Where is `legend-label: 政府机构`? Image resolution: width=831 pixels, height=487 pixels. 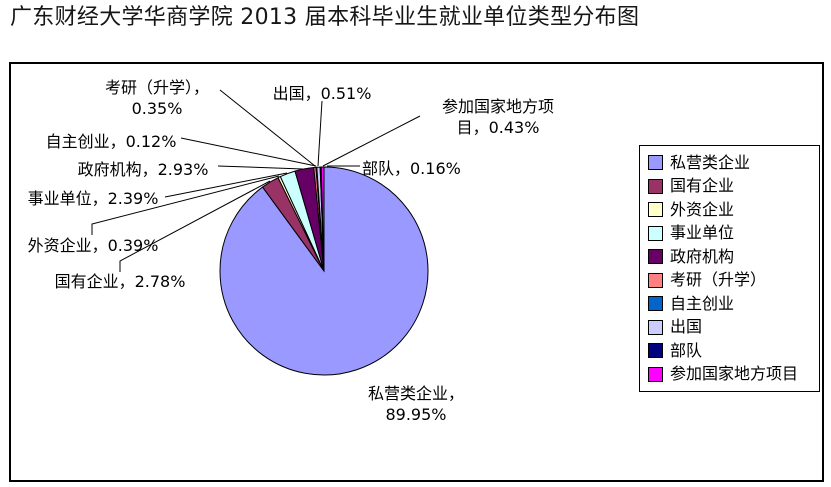
legend-label: 政府机构 is located at coordinates (702, 256).